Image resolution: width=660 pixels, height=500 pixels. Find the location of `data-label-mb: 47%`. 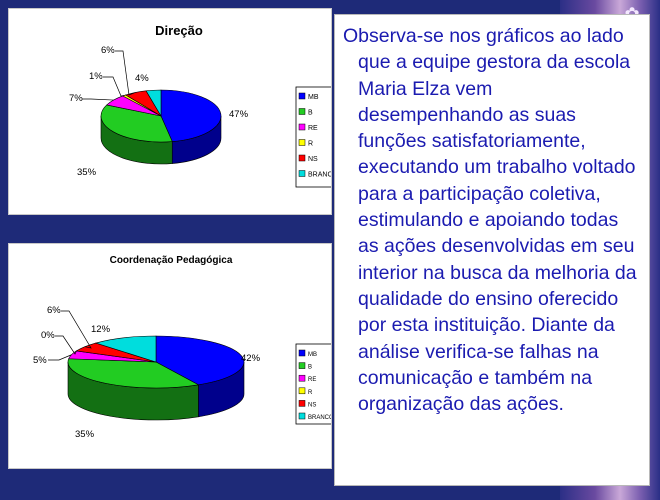

data-label-mb: 47% is located at coordinates (239, 114).